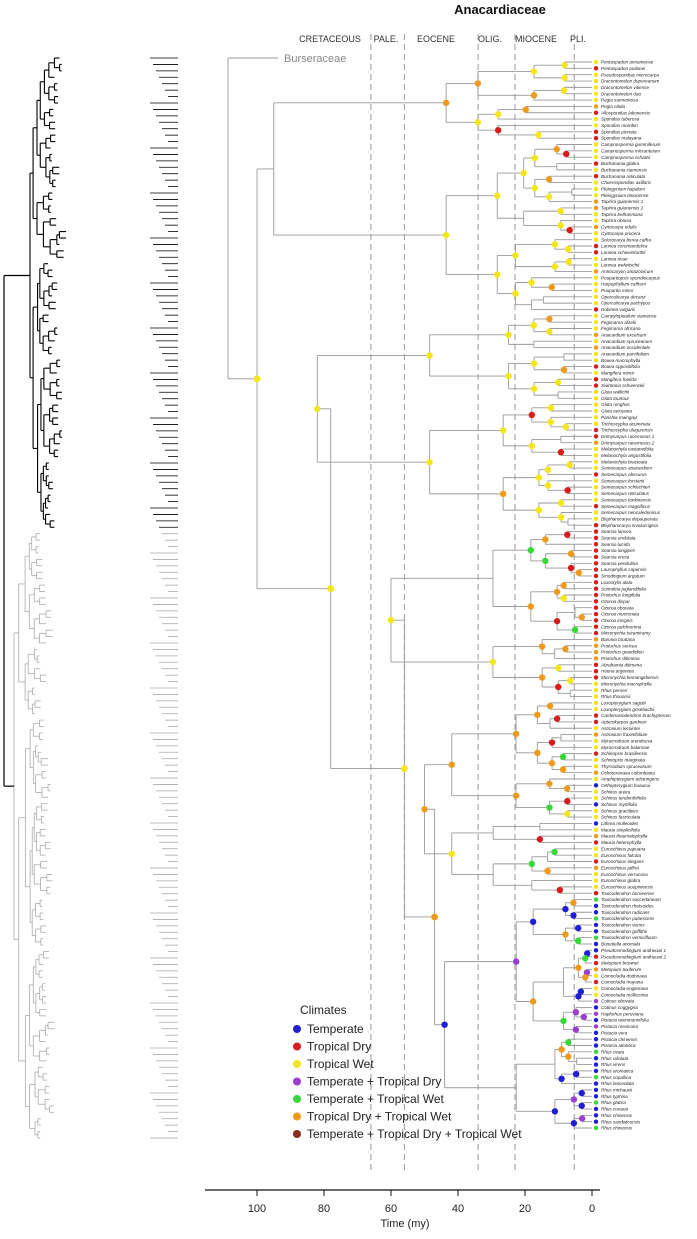 The image size is (697, 1239). I want to click on taxon-label: Rhus thouarsii, so click(616, 696).